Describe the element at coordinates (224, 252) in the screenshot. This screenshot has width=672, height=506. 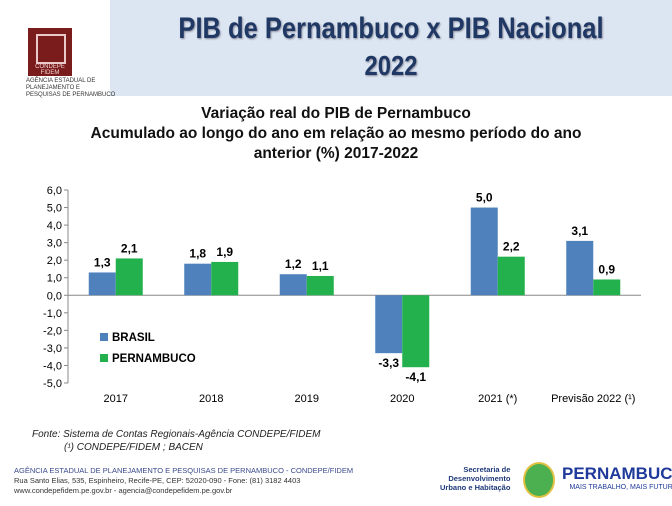
I see `data-label: 1,9` at that location.